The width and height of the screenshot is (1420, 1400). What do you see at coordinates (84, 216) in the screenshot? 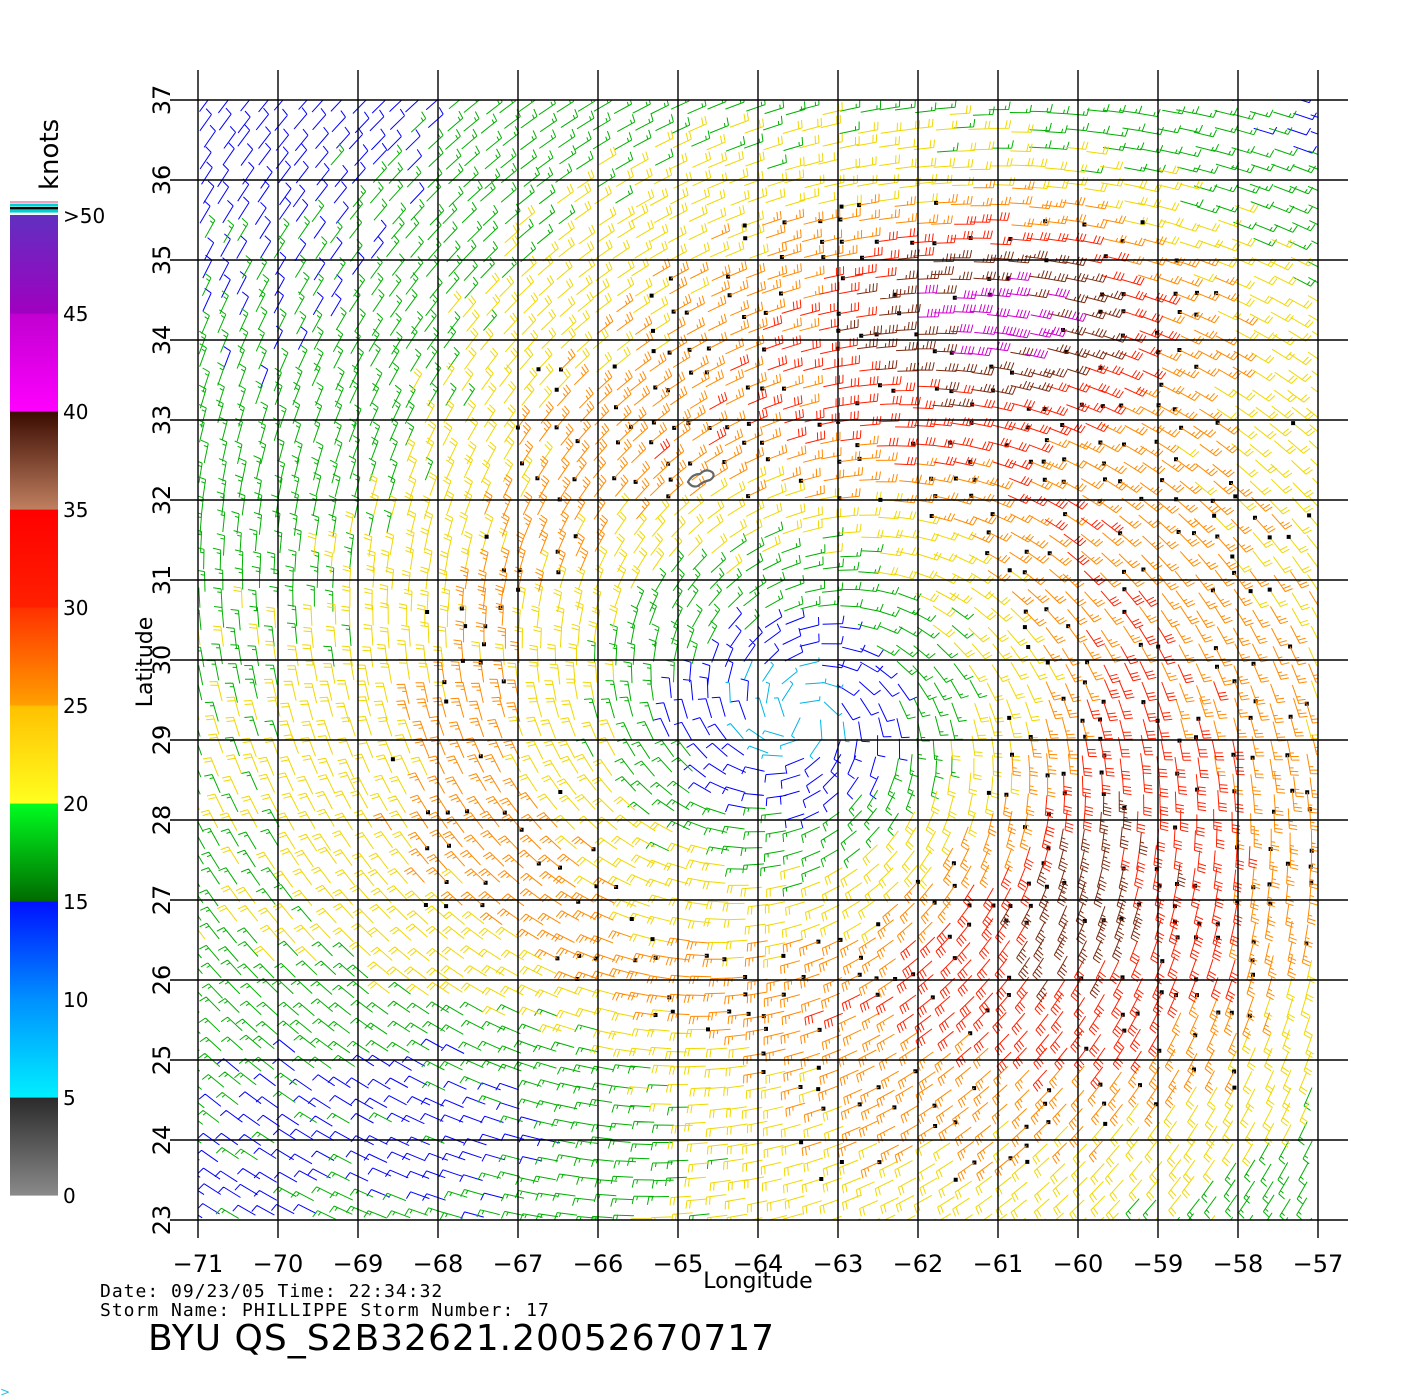
I see `colorbar-tick-label: >50` at bounding box center [84, 216].